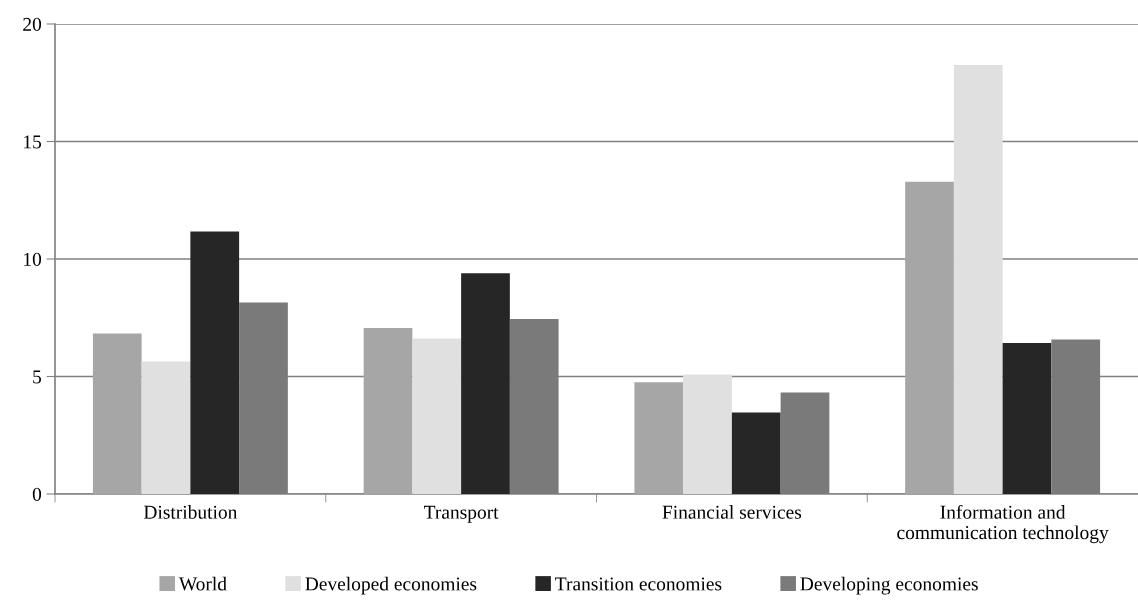  Describe the element at coordinates (32, 24) in the screenshot. I see `y-tick-label: 20` at that location.